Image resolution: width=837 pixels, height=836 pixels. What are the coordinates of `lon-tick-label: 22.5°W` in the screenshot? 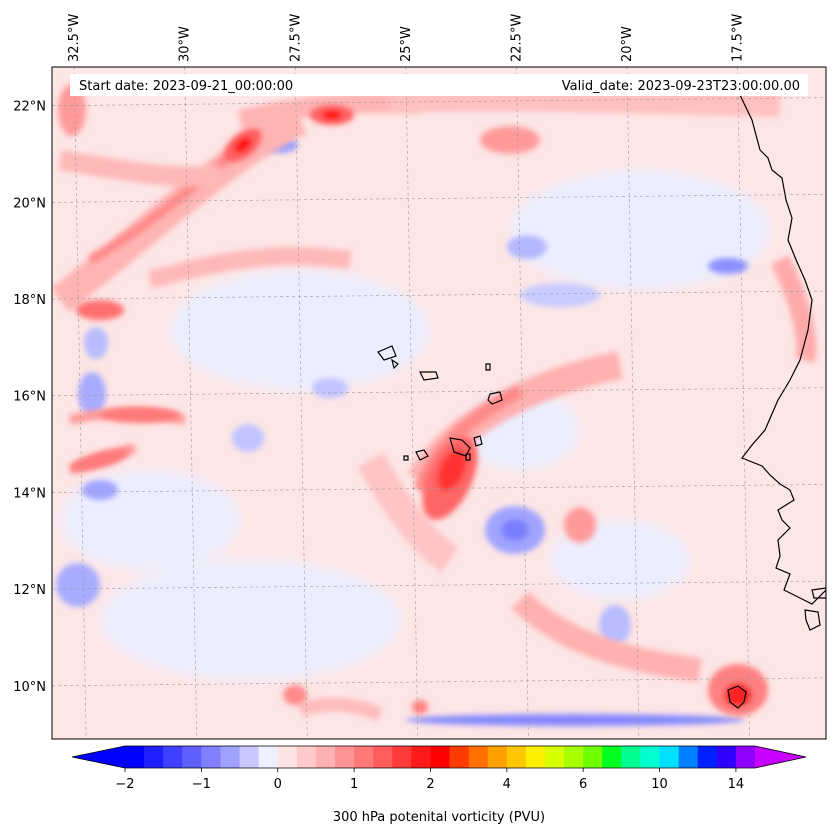 It's located at (516, 38).